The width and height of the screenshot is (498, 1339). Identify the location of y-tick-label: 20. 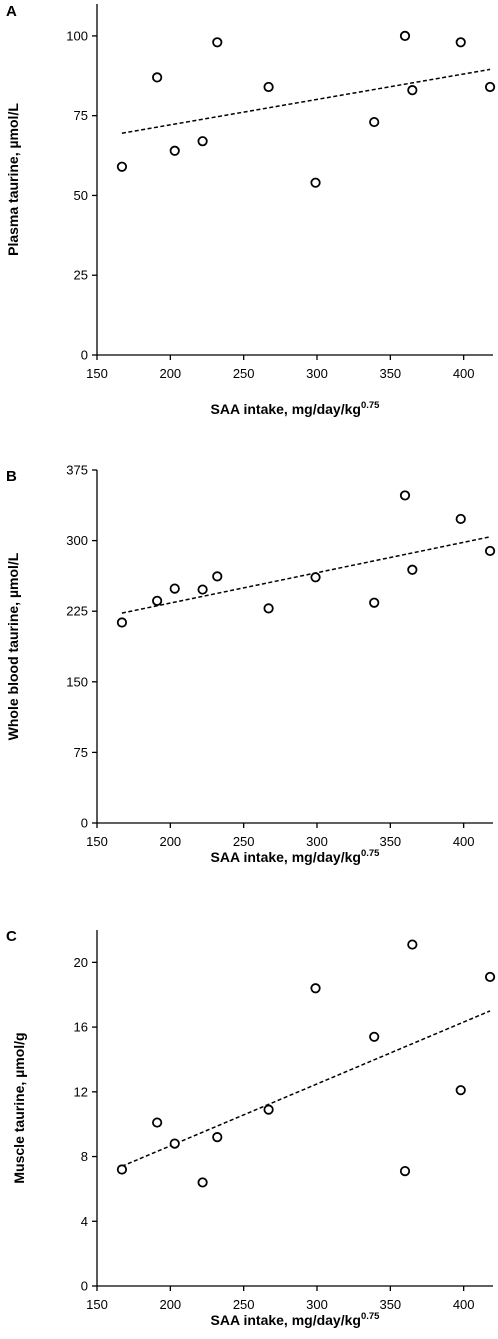
(81, 962).